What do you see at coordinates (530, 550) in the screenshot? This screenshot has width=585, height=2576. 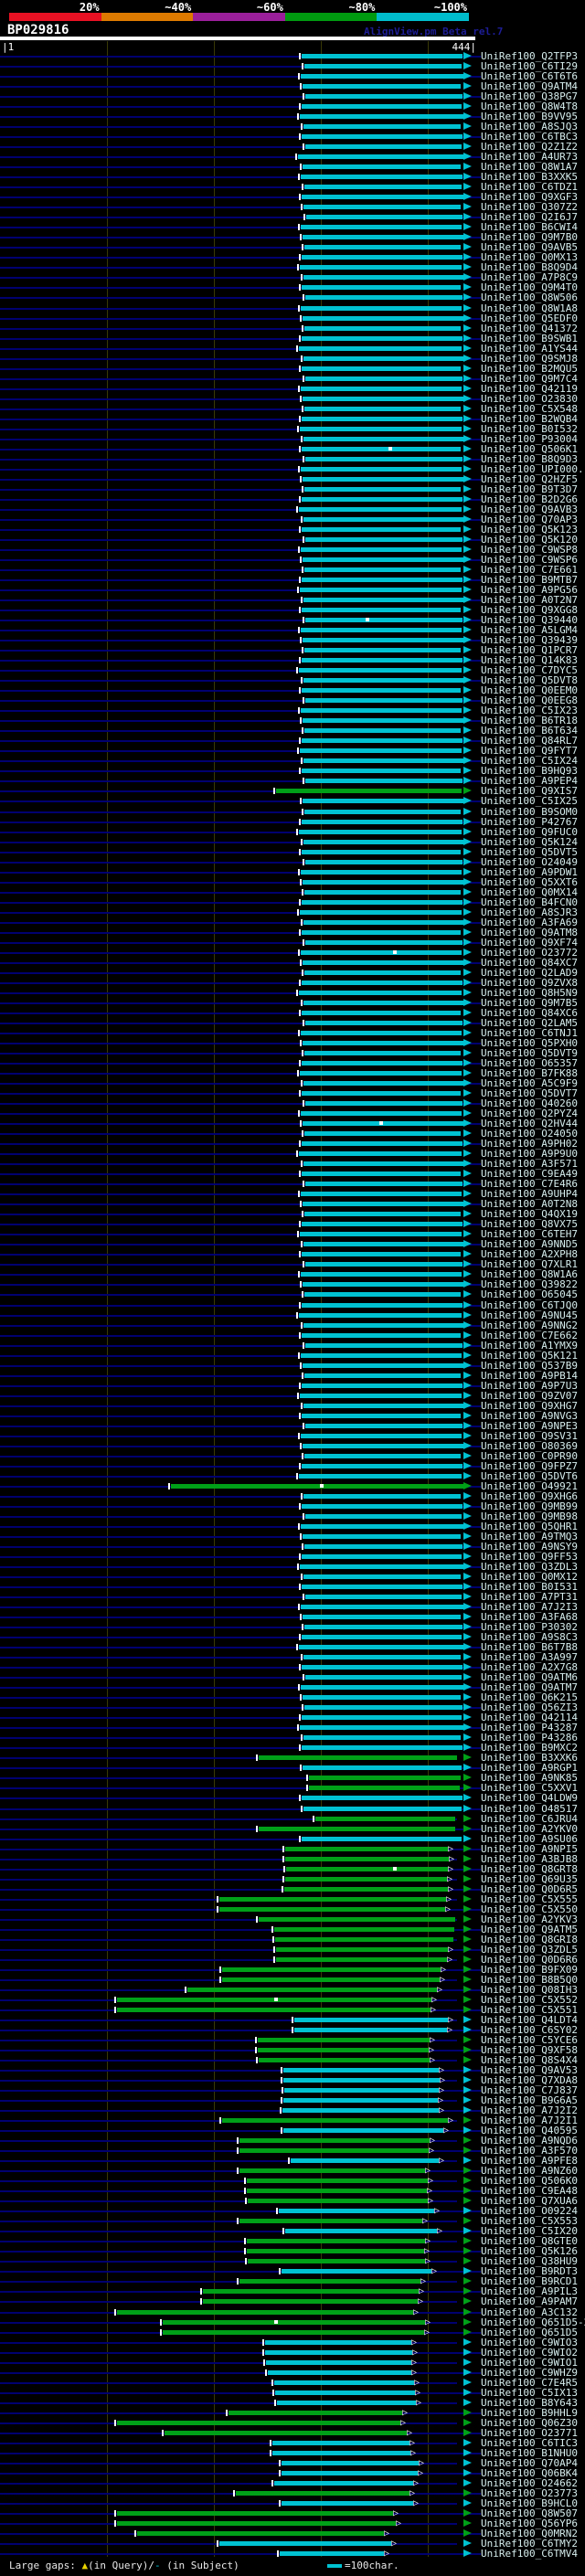 I see `hit-label: UniRef100_C9WSP8` at bounding box center [530, 550].